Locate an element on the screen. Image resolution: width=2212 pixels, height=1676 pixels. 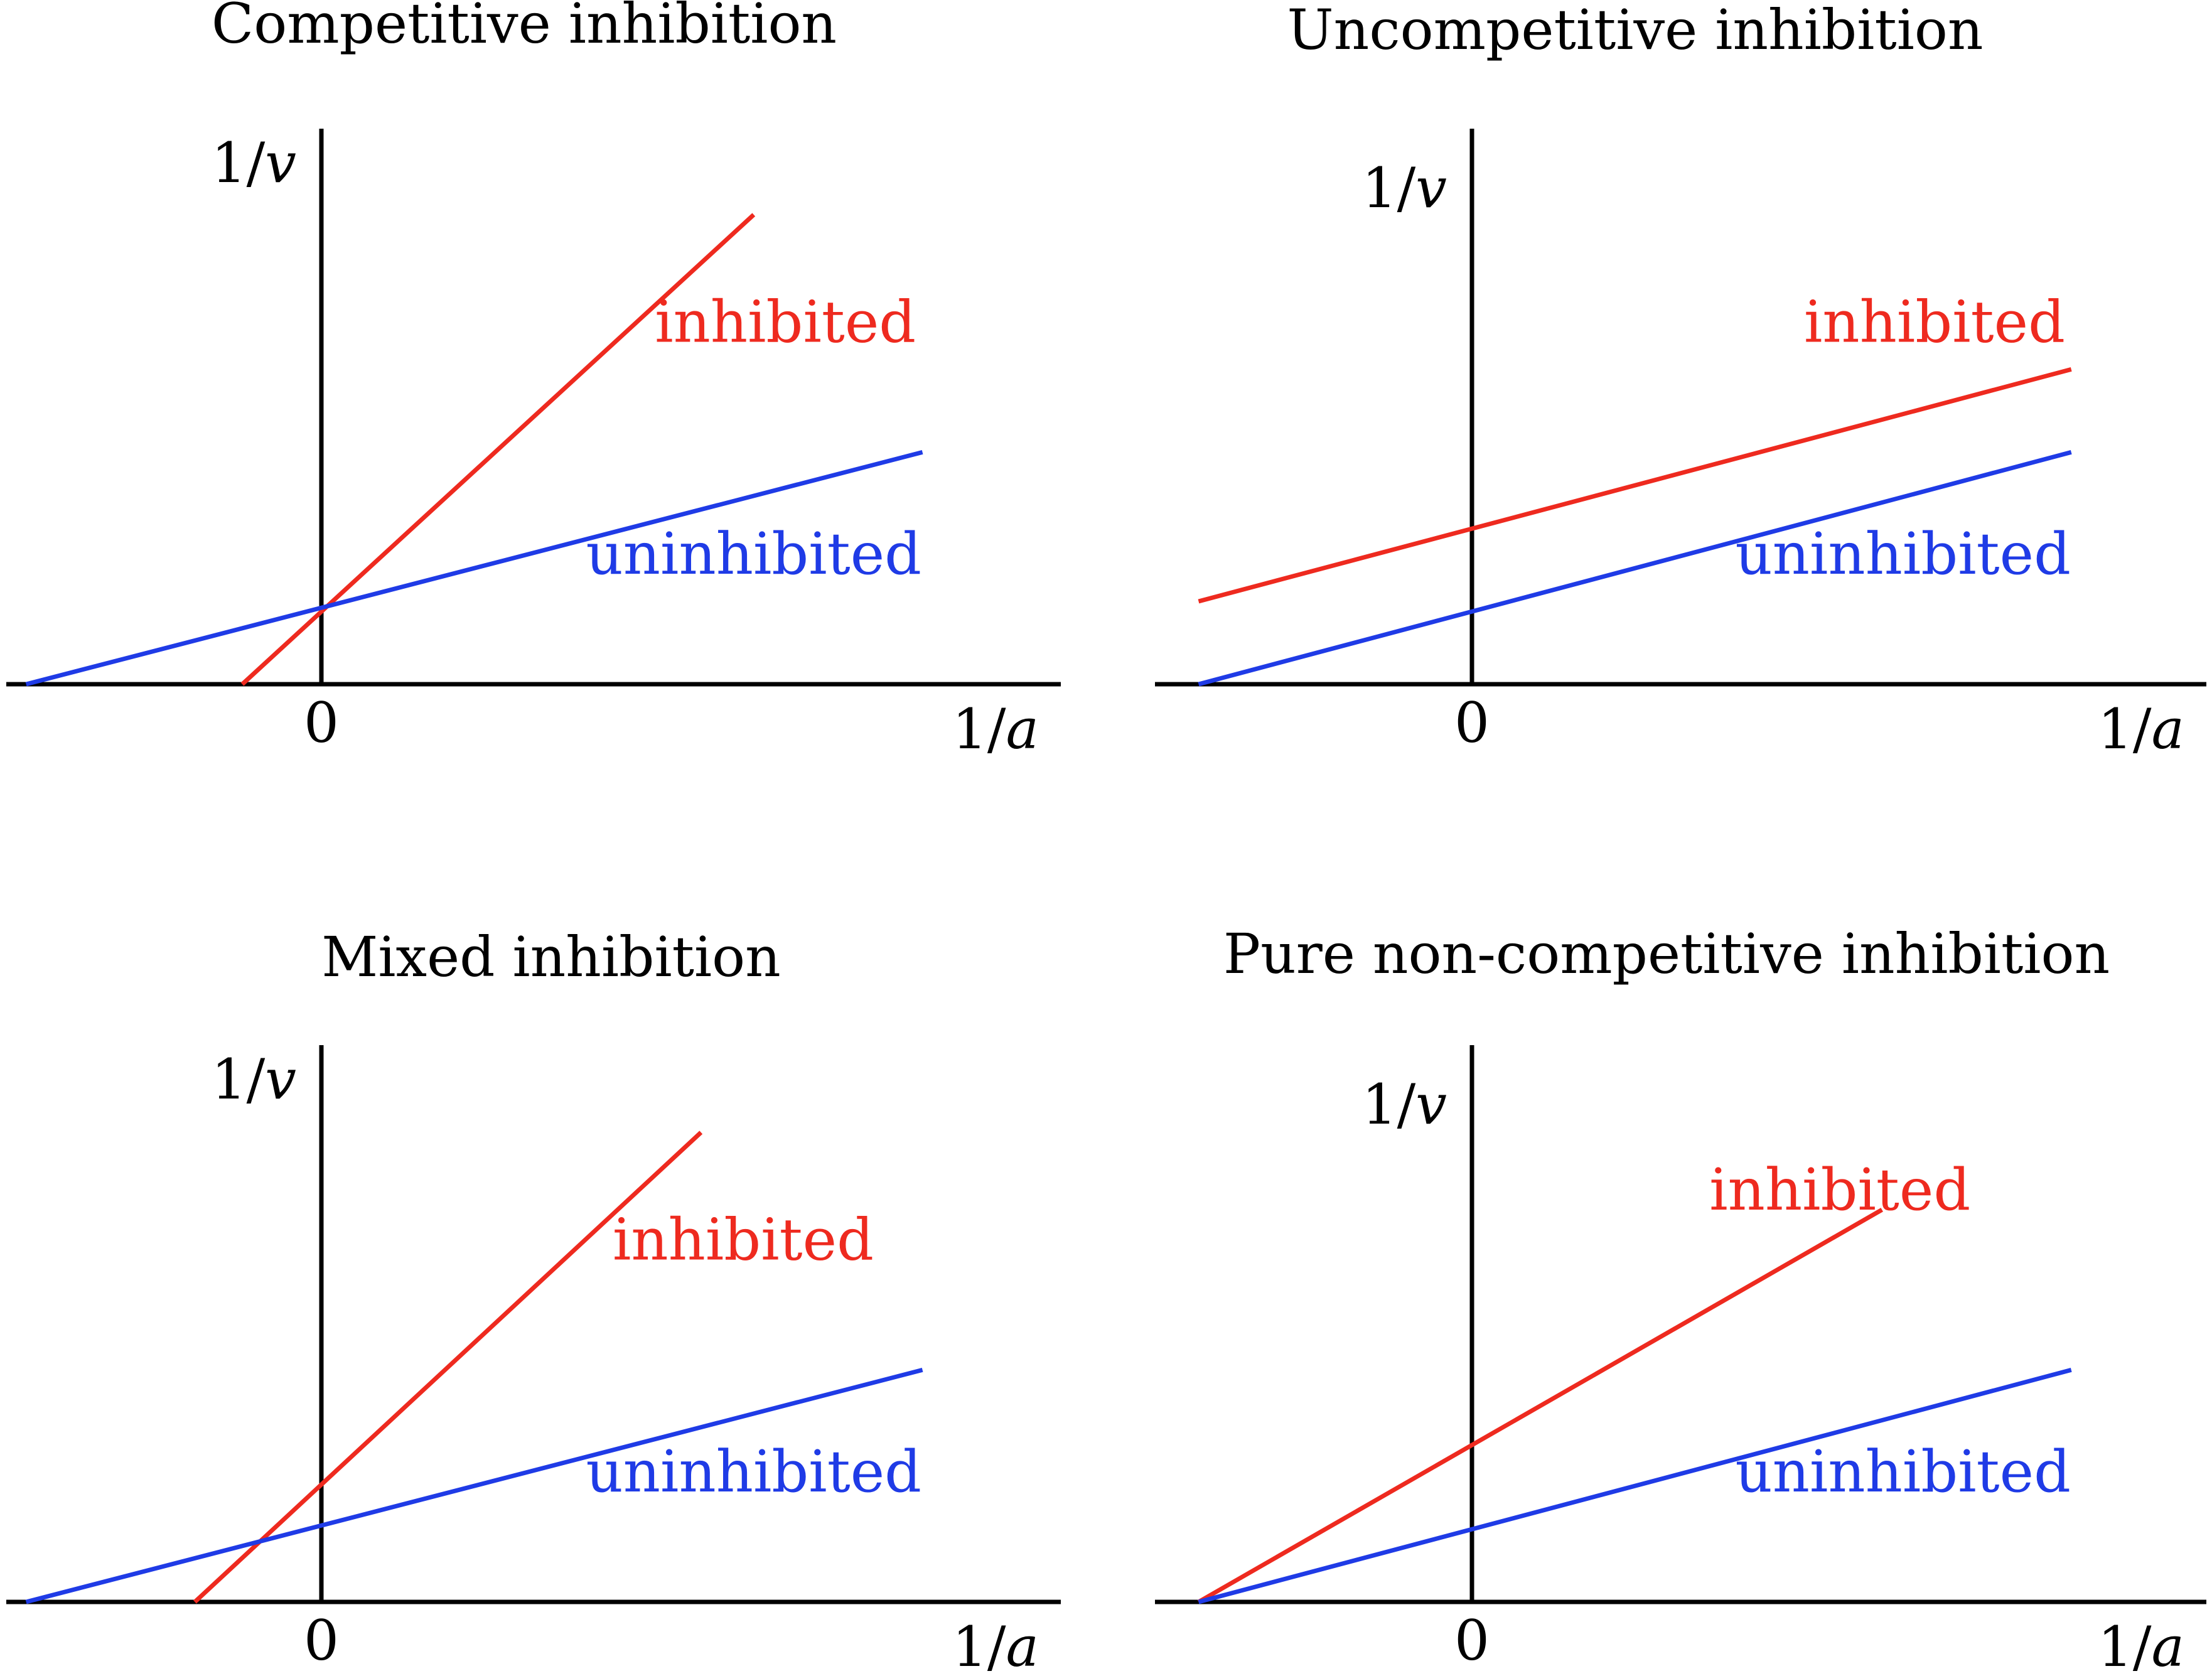
chart-title: Mixed inhibition is located at coordinates (551, 957).